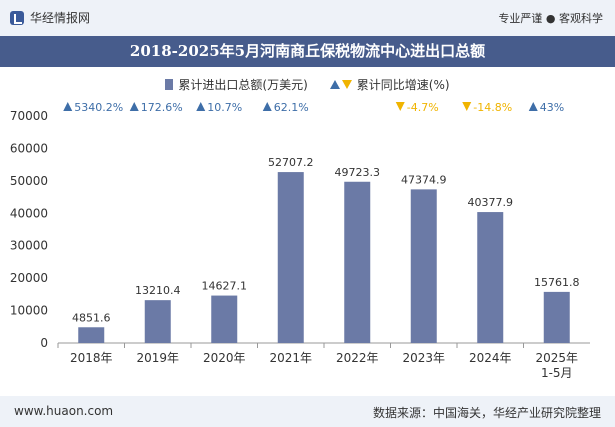  I want to click on legend: 累计进出口总额(万美元) 累计同比增速(%), so click(307, 84).